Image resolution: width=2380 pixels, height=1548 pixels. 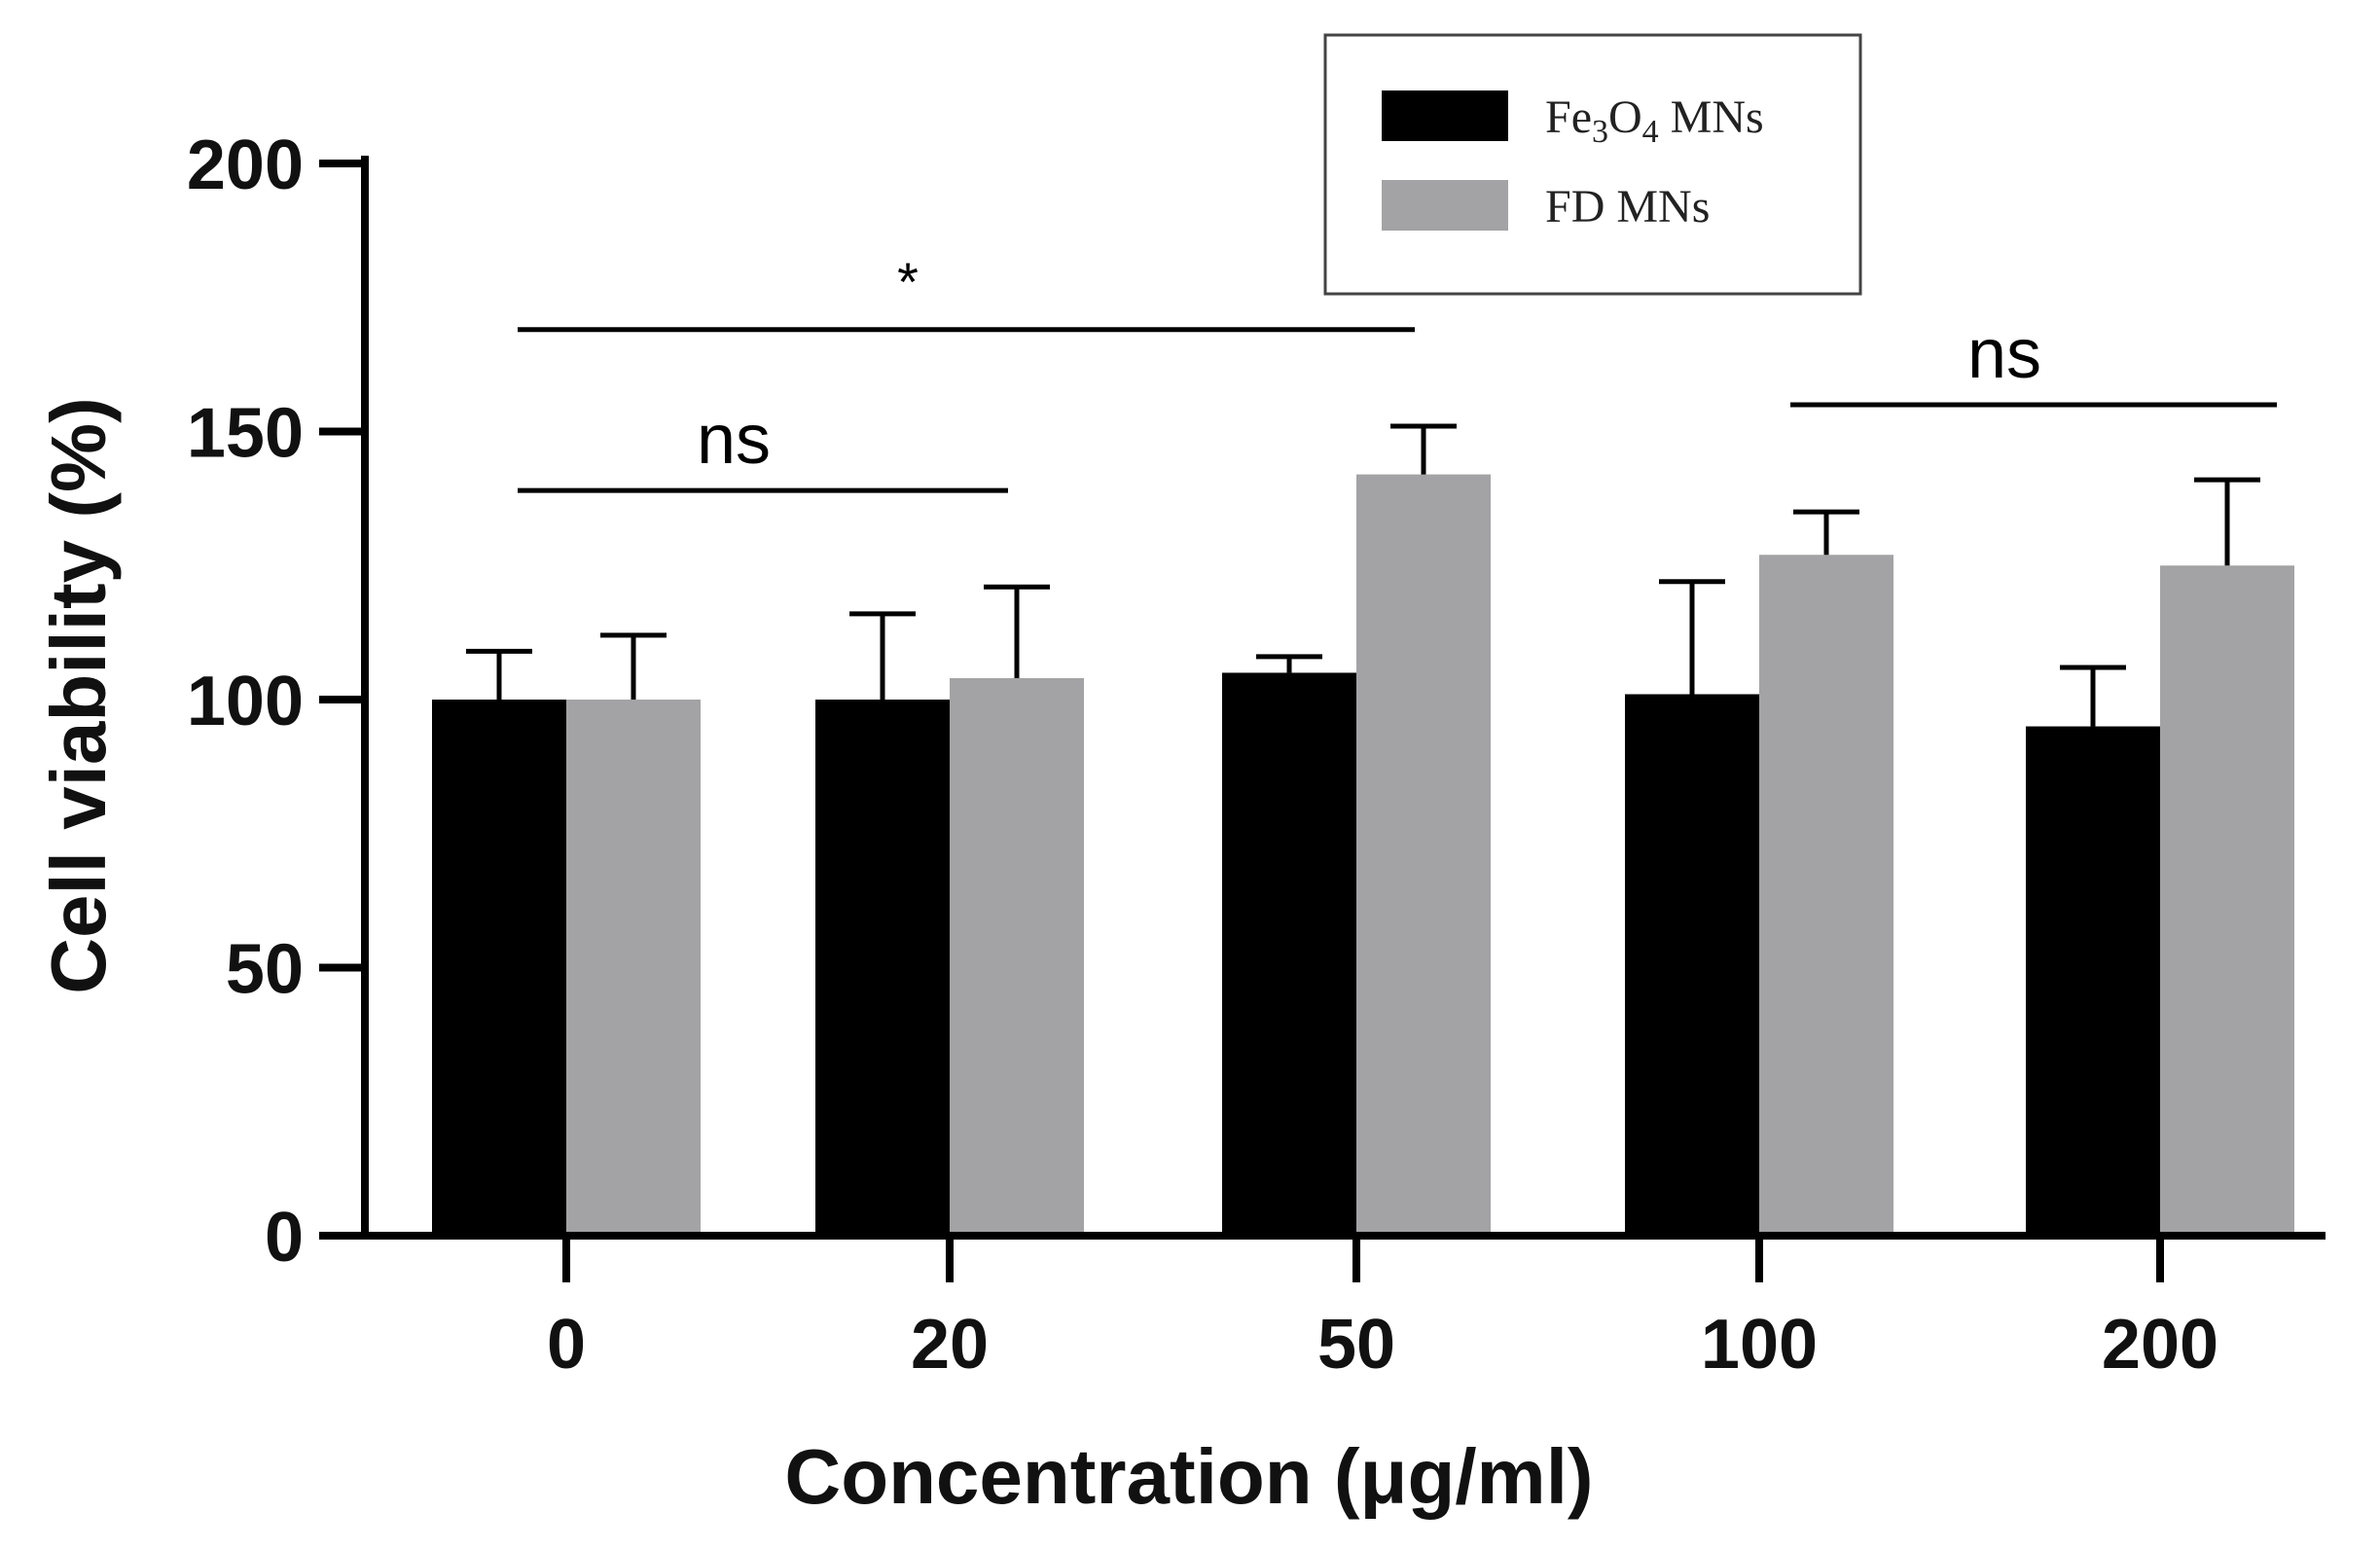 What do you see at coordinates (245, 701) in the screenshot?
I see `y-tick-label: 100` at bounding box center [245, 701].